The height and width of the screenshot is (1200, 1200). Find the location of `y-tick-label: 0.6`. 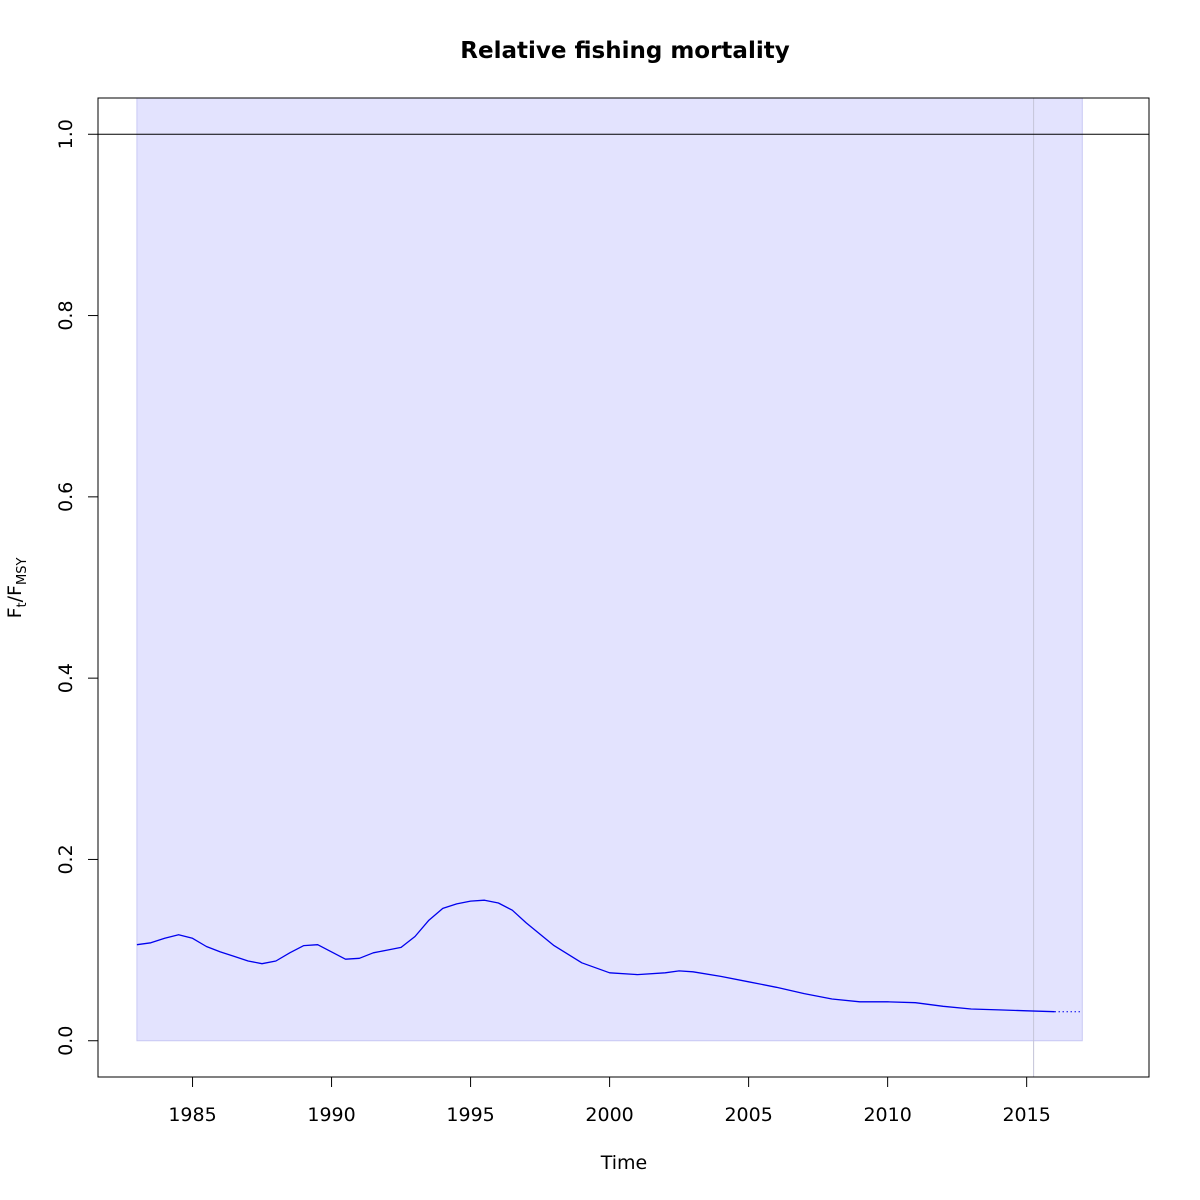

y-tick-label: 0.6 is located at coordinates (66, 497).